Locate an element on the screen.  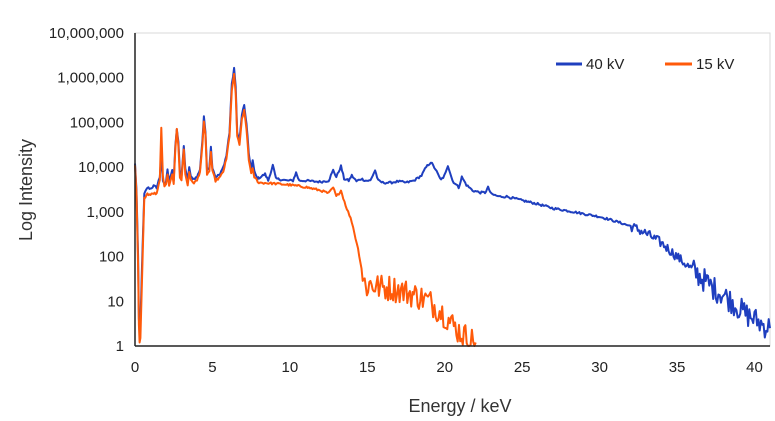
x-tick-label: 20 is located at coordinates (444, 367).